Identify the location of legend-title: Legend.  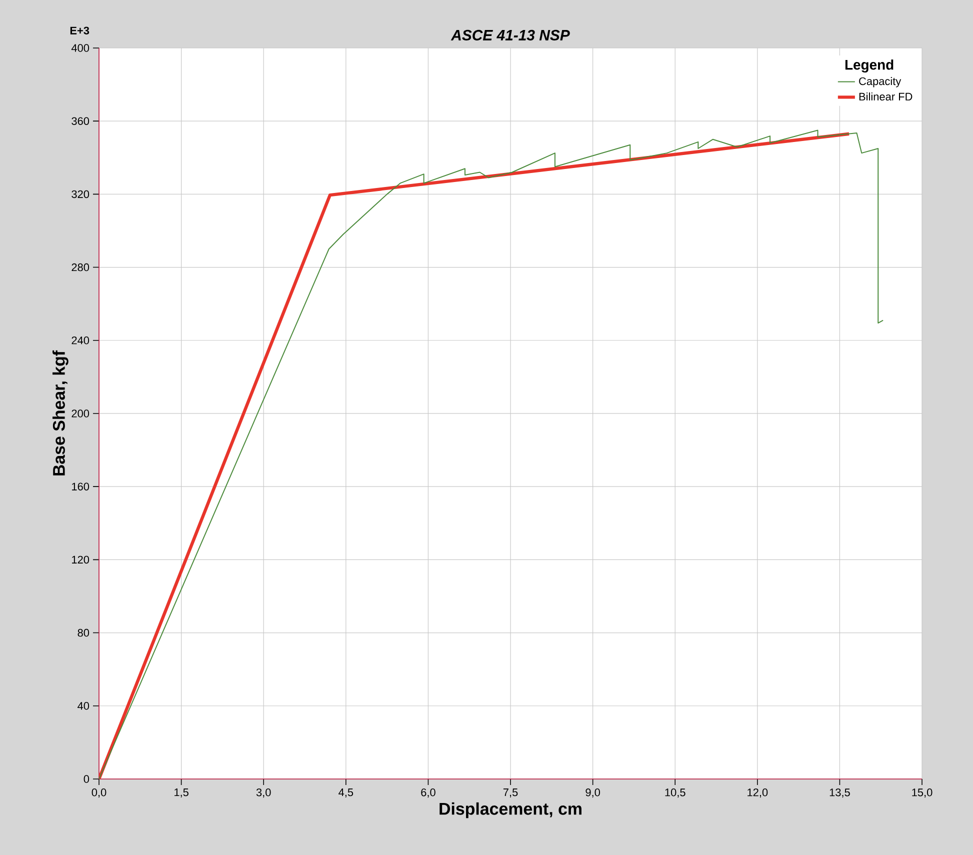
(869, 66).